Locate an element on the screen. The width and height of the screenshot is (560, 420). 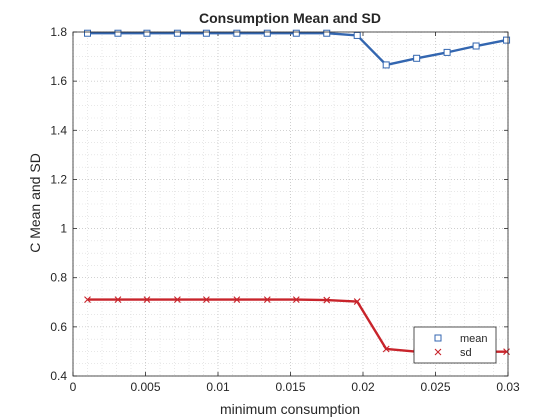
y-tick-label: 1.2 is located at coordinates (58, 179).